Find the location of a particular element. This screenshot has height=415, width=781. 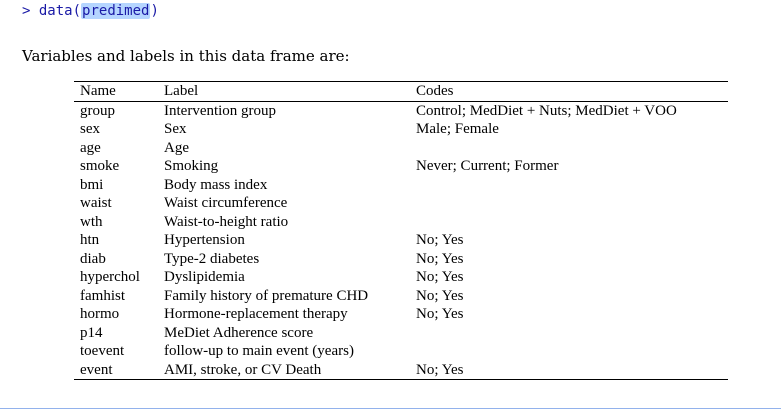

table-row: smoke Smoking Never; Current; Former is located at coordinates (401, 166).